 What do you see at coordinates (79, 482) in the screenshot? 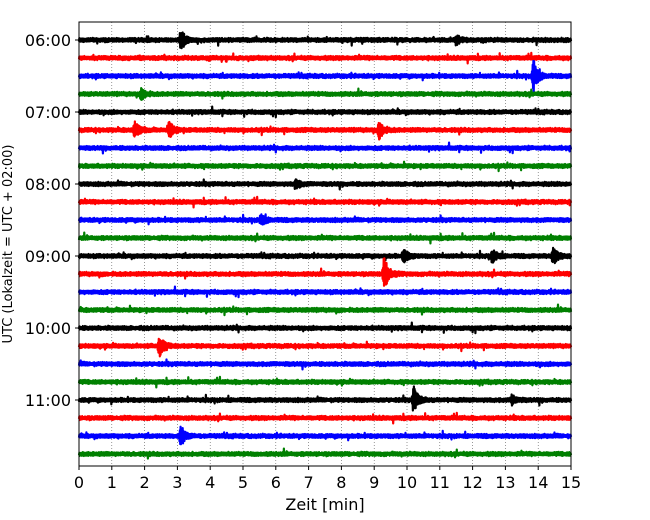
I see `x-tick-label: 0` at bounding box center [79, 482].